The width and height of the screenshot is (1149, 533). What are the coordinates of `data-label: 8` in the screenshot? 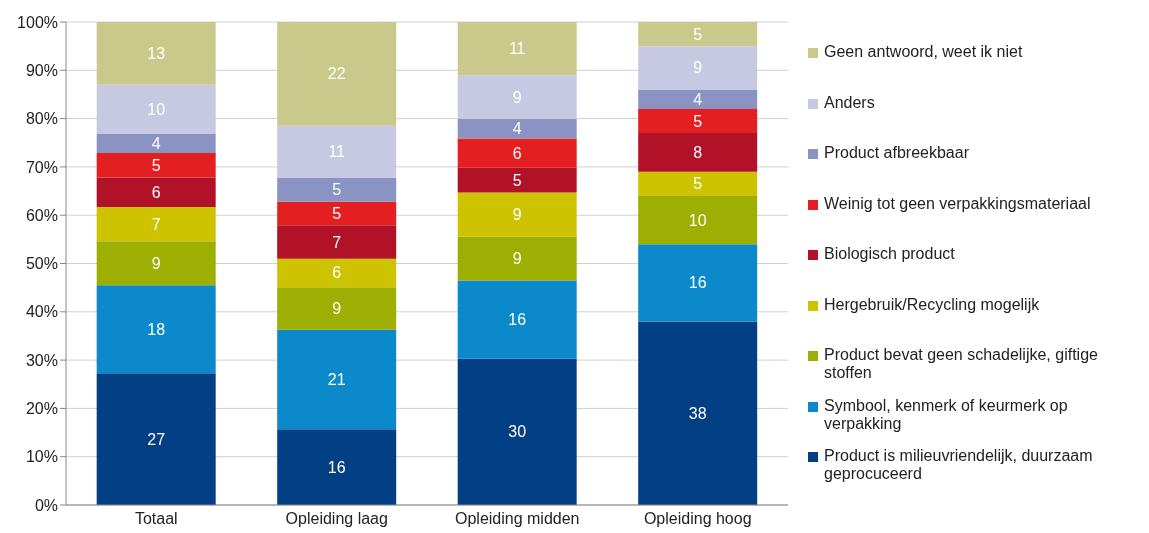 It's located at (698, 152).